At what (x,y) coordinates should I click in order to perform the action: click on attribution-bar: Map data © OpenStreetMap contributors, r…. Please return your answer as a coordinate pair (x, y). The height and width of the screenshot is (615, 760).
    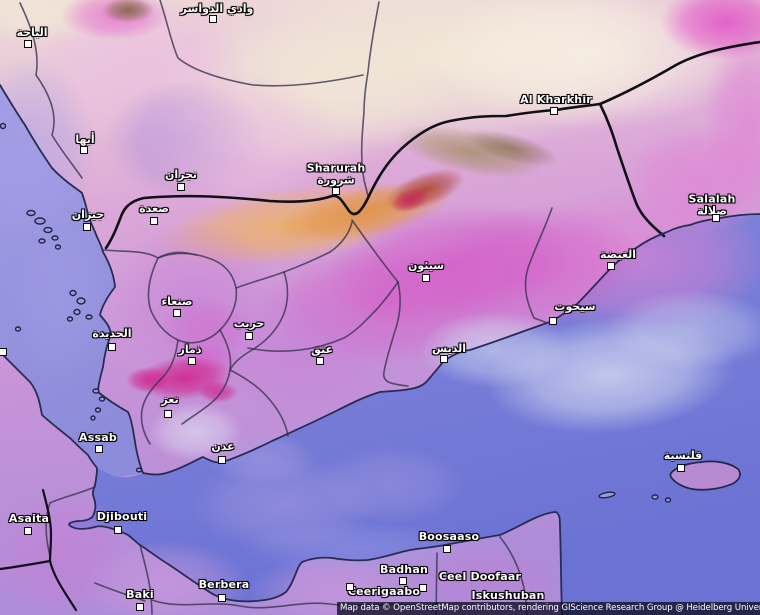
    Looking at the image, I should click on (548, 608).